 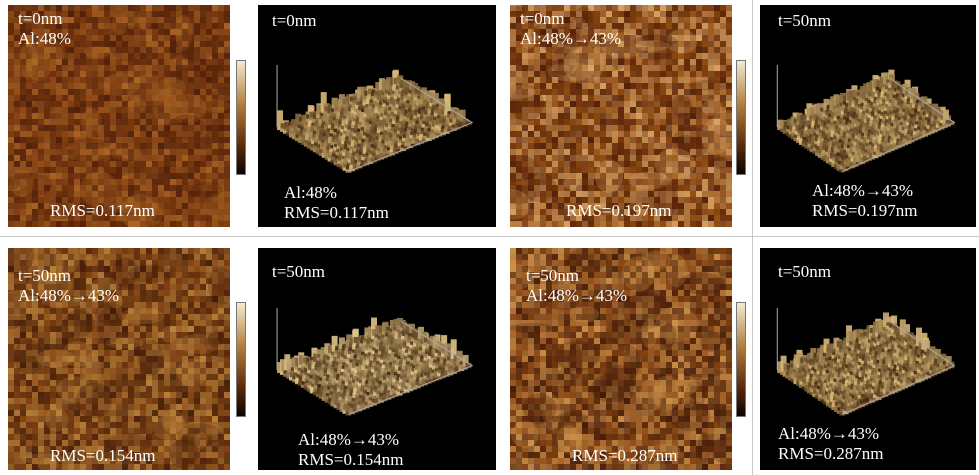 What do you see at coordinates (865, 210) in the screenshot?
I see `panel-3-bottom-1: RMS=0.197nm` at bounding box center [865, 210].